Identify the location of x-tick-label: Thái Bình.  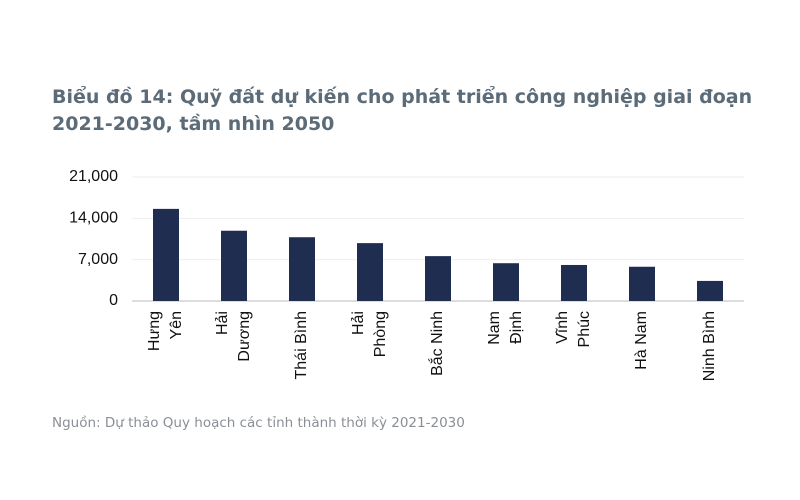
(301, 345).